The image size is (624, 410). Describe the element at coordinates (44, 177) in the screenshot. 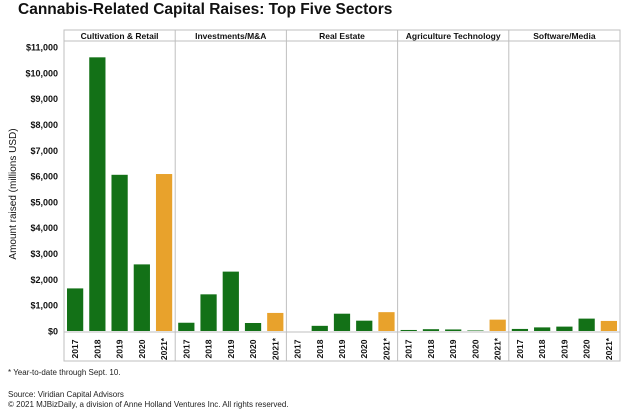

I see `y-tick-label: $6,000` at that location.